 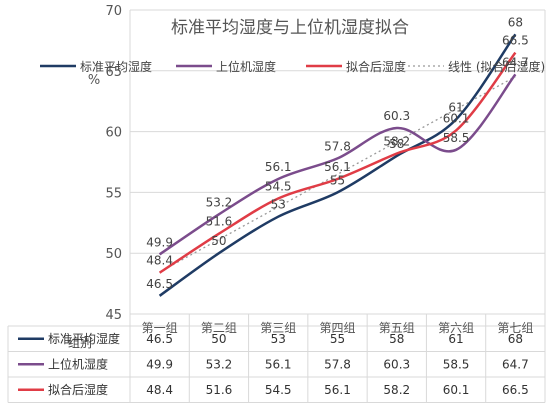 What do you see at coordinates (246, 66) in the screenshot?
I see `legend-label: 上位机湿度` at bounding box center [246, 66].